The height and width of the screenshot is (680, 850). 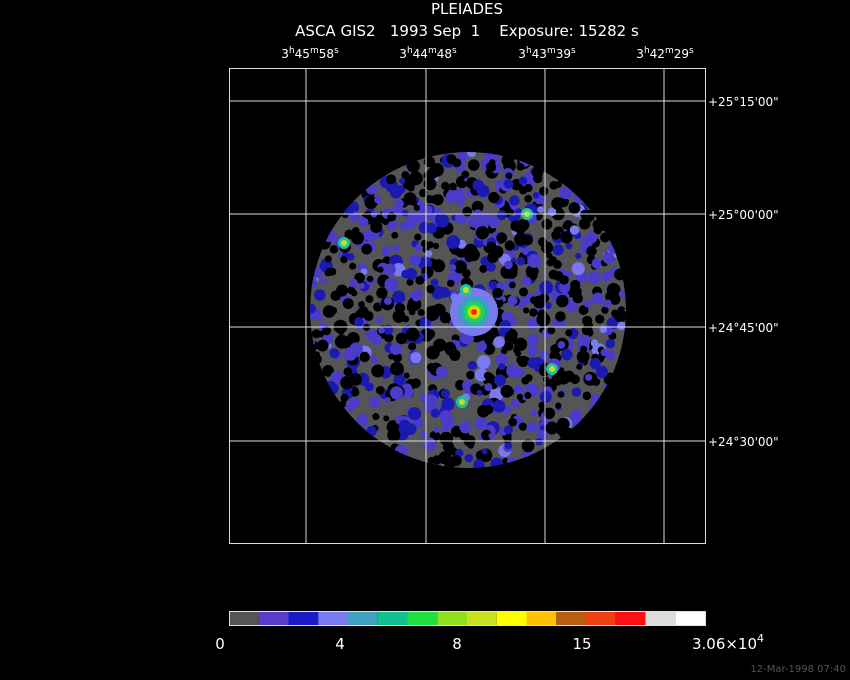 I want to click on ra-label: 3h45m58s, so click(x=310, y=53).